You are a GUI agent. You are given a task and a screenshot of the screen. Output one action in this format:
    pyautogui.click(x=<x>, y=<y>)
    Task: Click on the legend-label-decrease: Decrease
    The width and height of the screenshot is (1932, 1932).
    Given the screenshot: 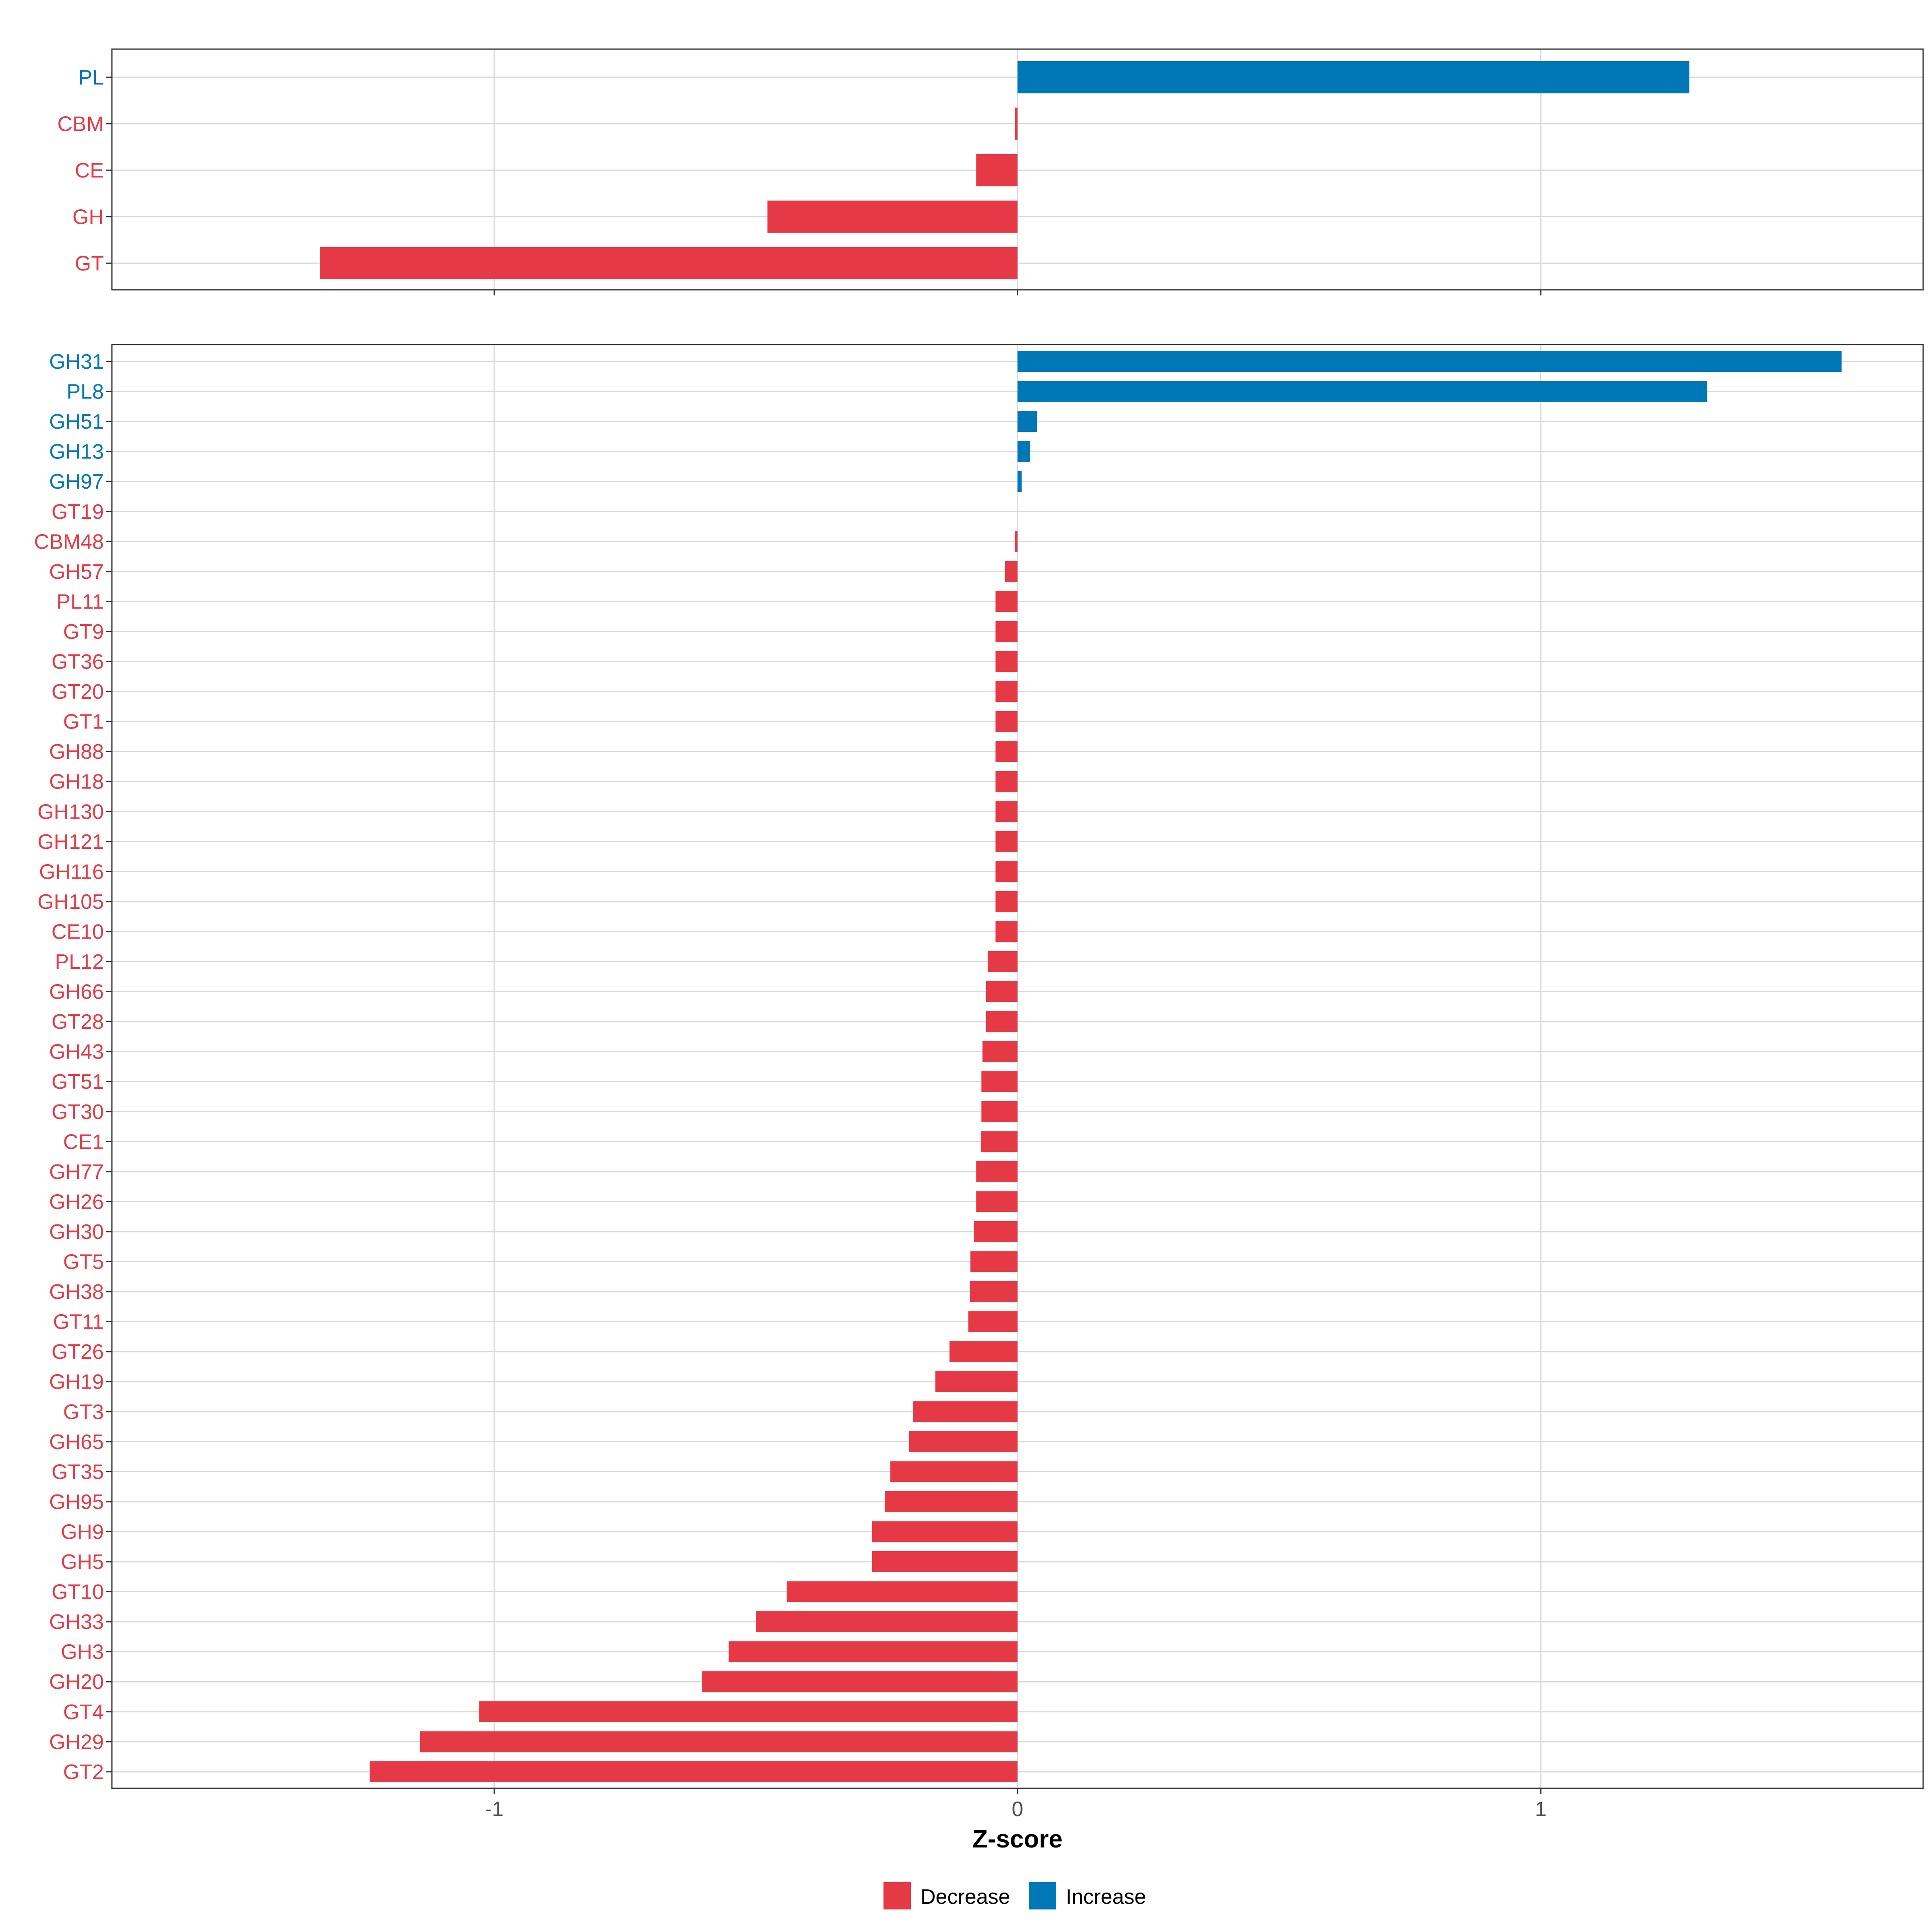 What is the action you would take?
    pyautogui.click(x=966, y=1897)
    